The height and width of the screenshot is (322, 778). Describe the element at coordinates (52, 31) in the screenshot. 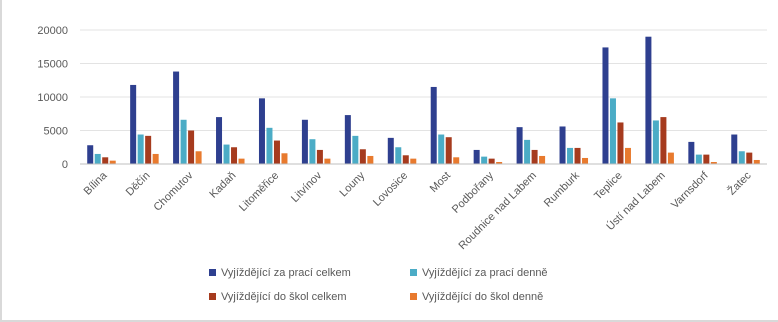

I see `y-tick-label: 20000` at that location.